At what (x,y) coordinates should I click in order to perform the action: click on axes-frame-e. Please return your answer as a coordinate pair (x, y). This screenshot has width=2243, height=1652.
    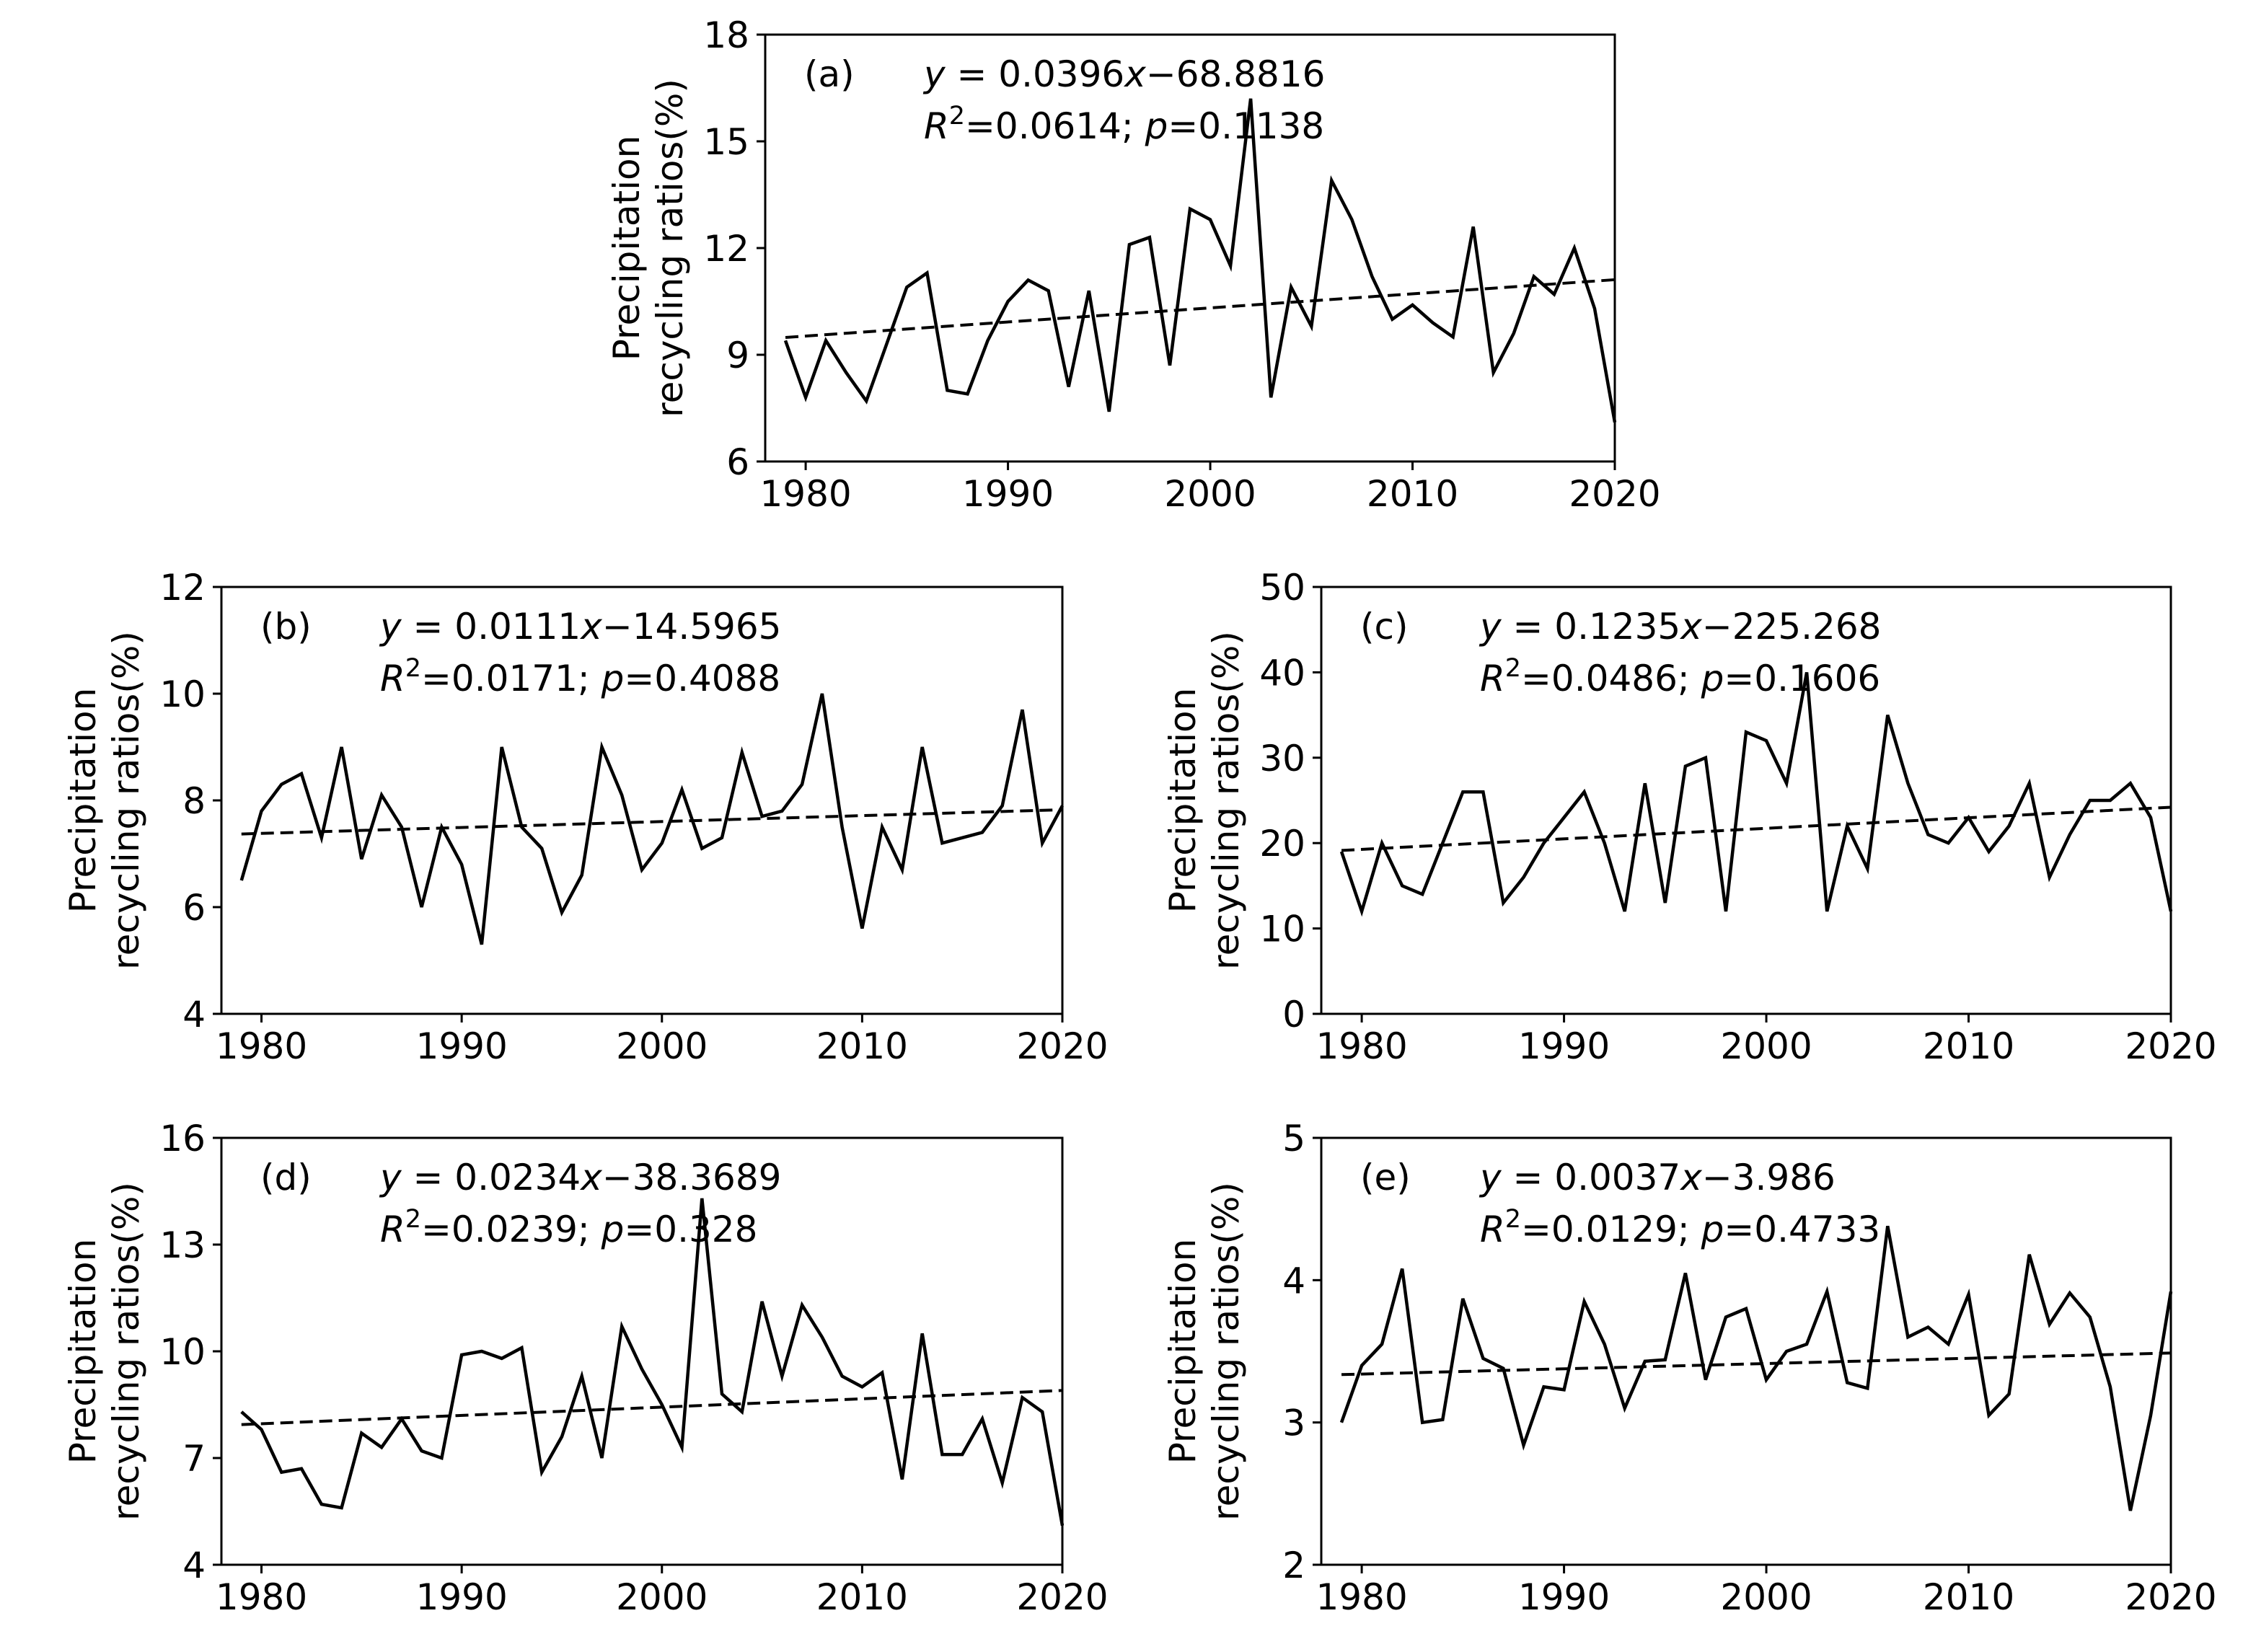
    Looking at the image, I should click on (1746, 1351).